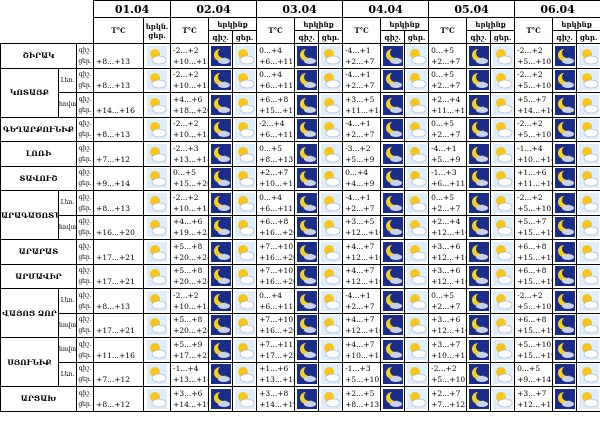 The width and height of the screenshot is (600, 429). Describe the element at coordinates (534, 380) in the screenshot. I see `day-temp: +9...+14` at that location.